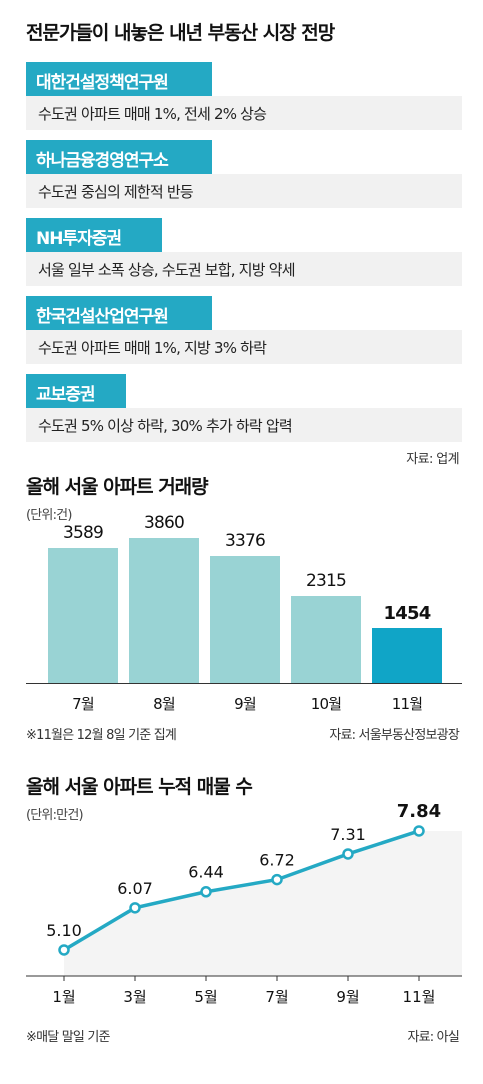 Image resolution: width=483 pixels, height=1084 pixels. I want to click on data-value-label: 6.44, so click(206, 872).